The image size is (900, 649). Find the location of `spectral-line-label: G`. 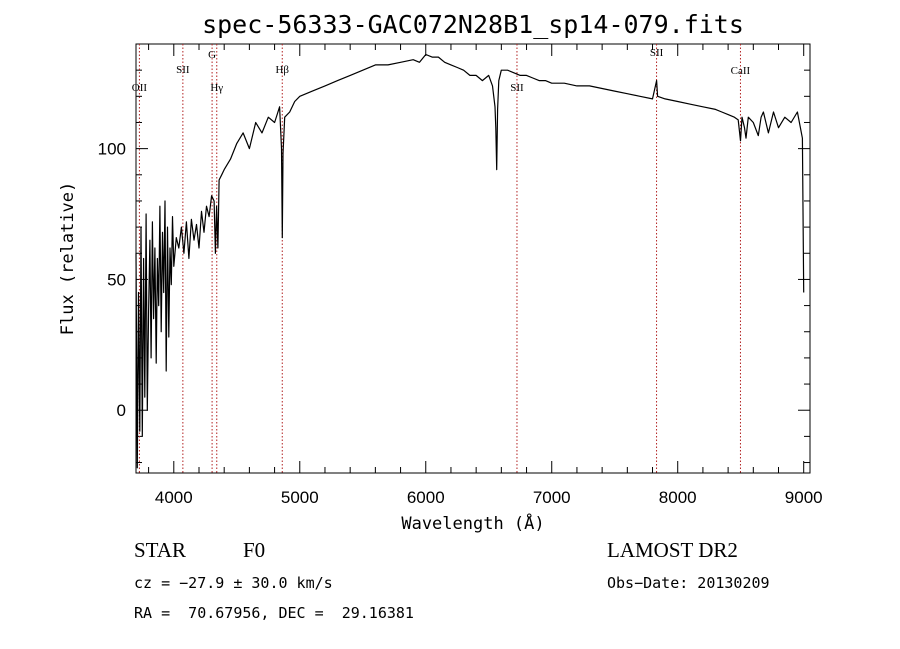

spectral-line-label: G is located at coordinates (212, 55).